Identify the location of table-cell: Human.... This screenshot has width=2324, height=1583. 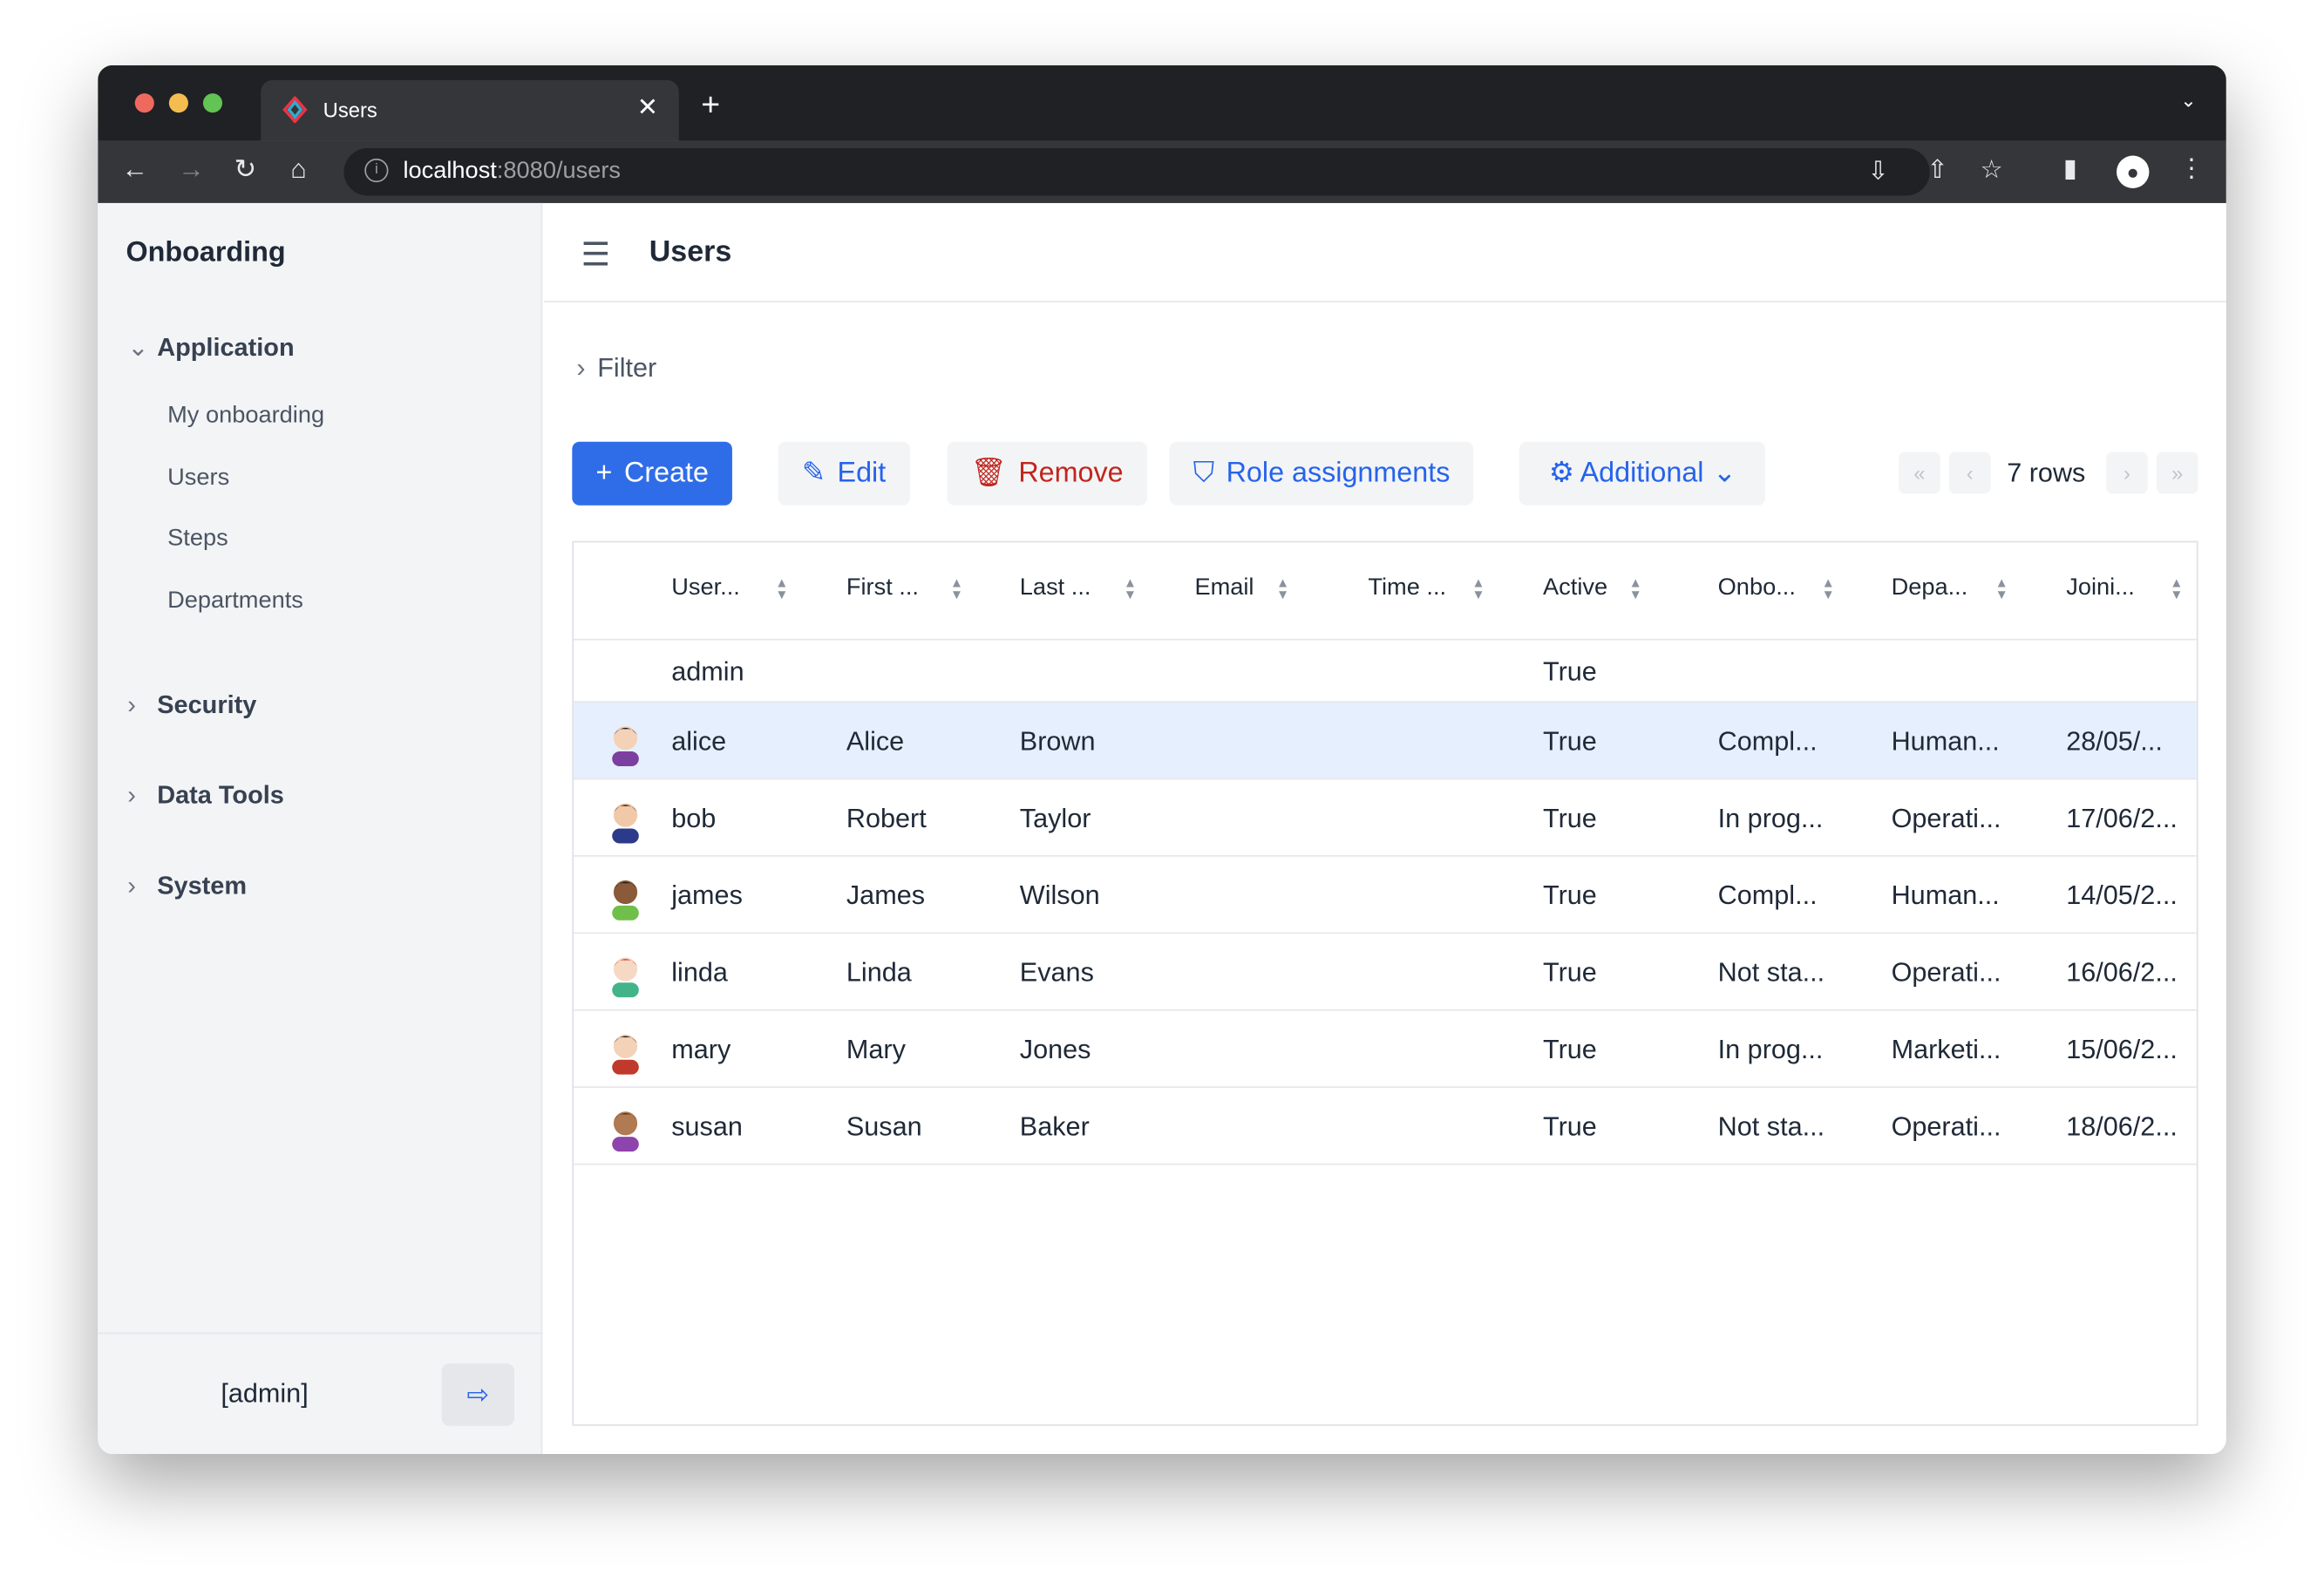
(1945, 742).